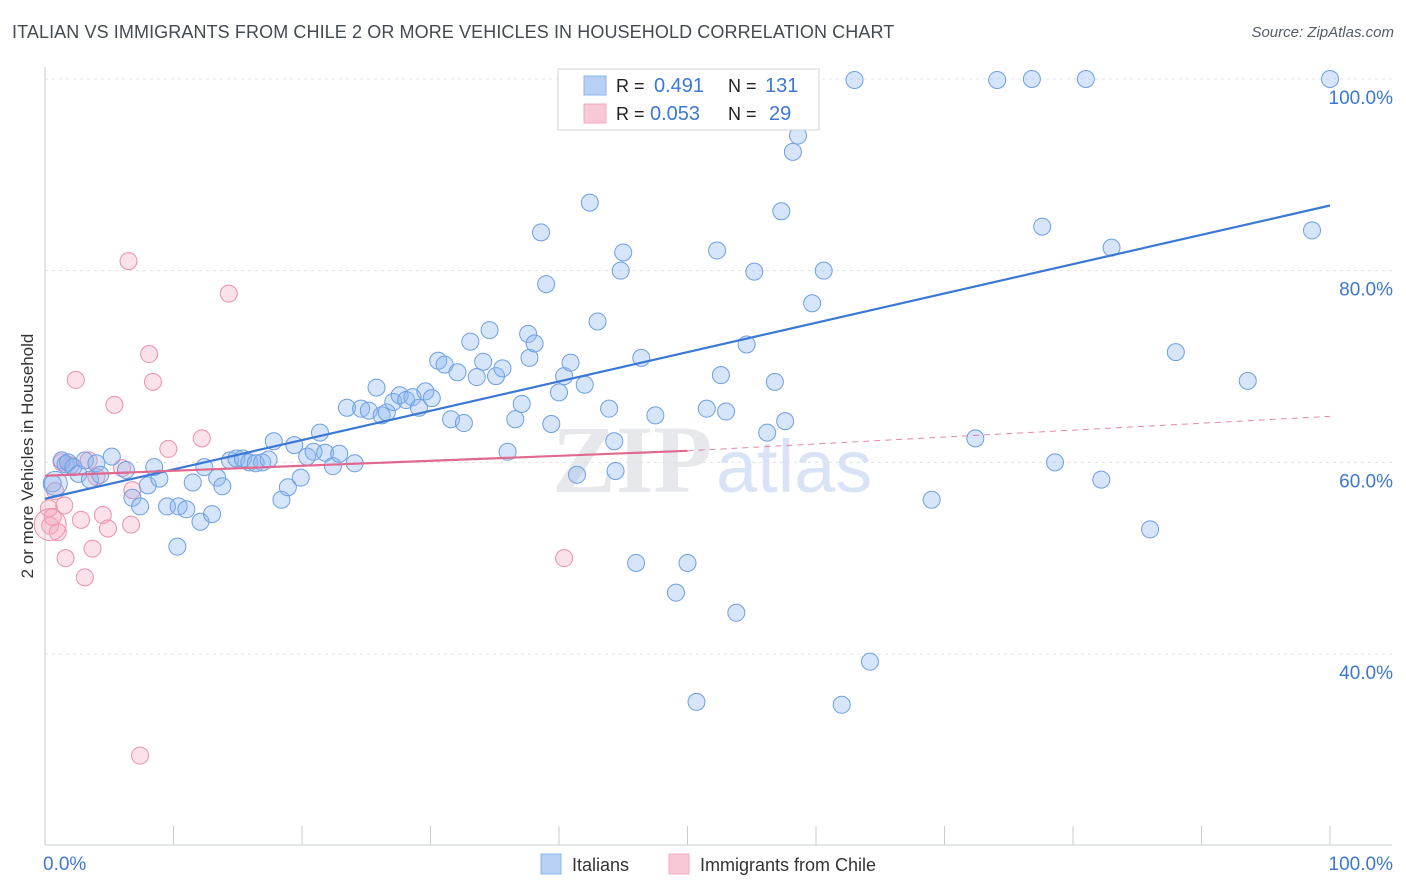 Image resolution: width=1406 pixels, height=892 pixels. Describe the element at coordinates (1366, 481) in the screenshot. I see `y-tick-label: 60.0%` at that location.